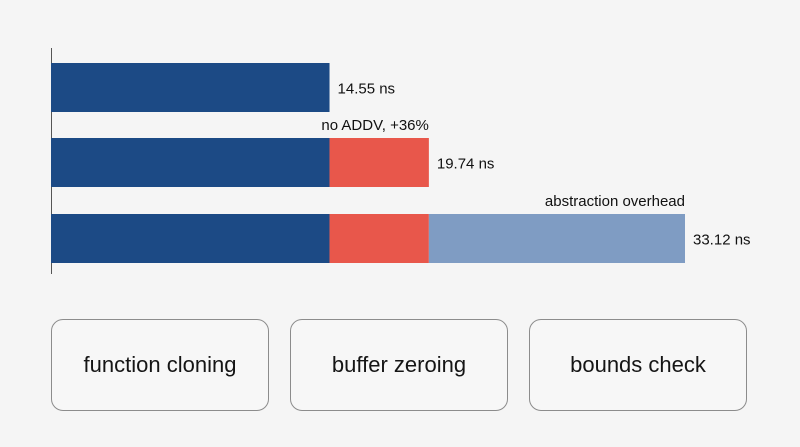  Describe the element at coordinates (379, 238) in the screenshot. I see `bar-segment-3-buffer-zeroing` at that location.